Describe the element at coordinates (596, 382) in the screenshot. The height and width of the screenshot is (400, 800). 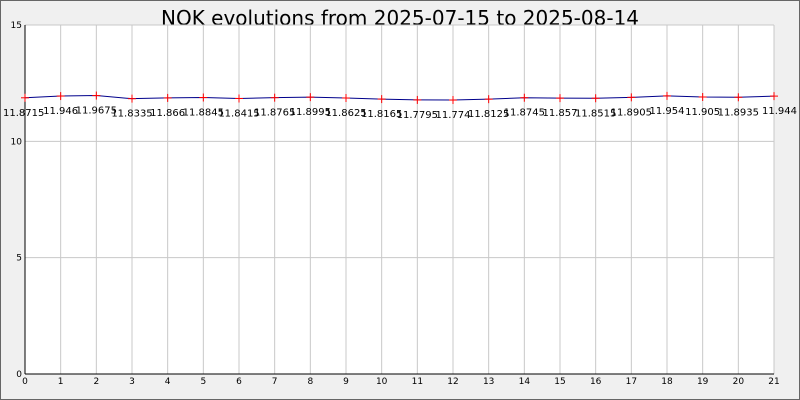
I see `x-tick-label: 16` at that location.